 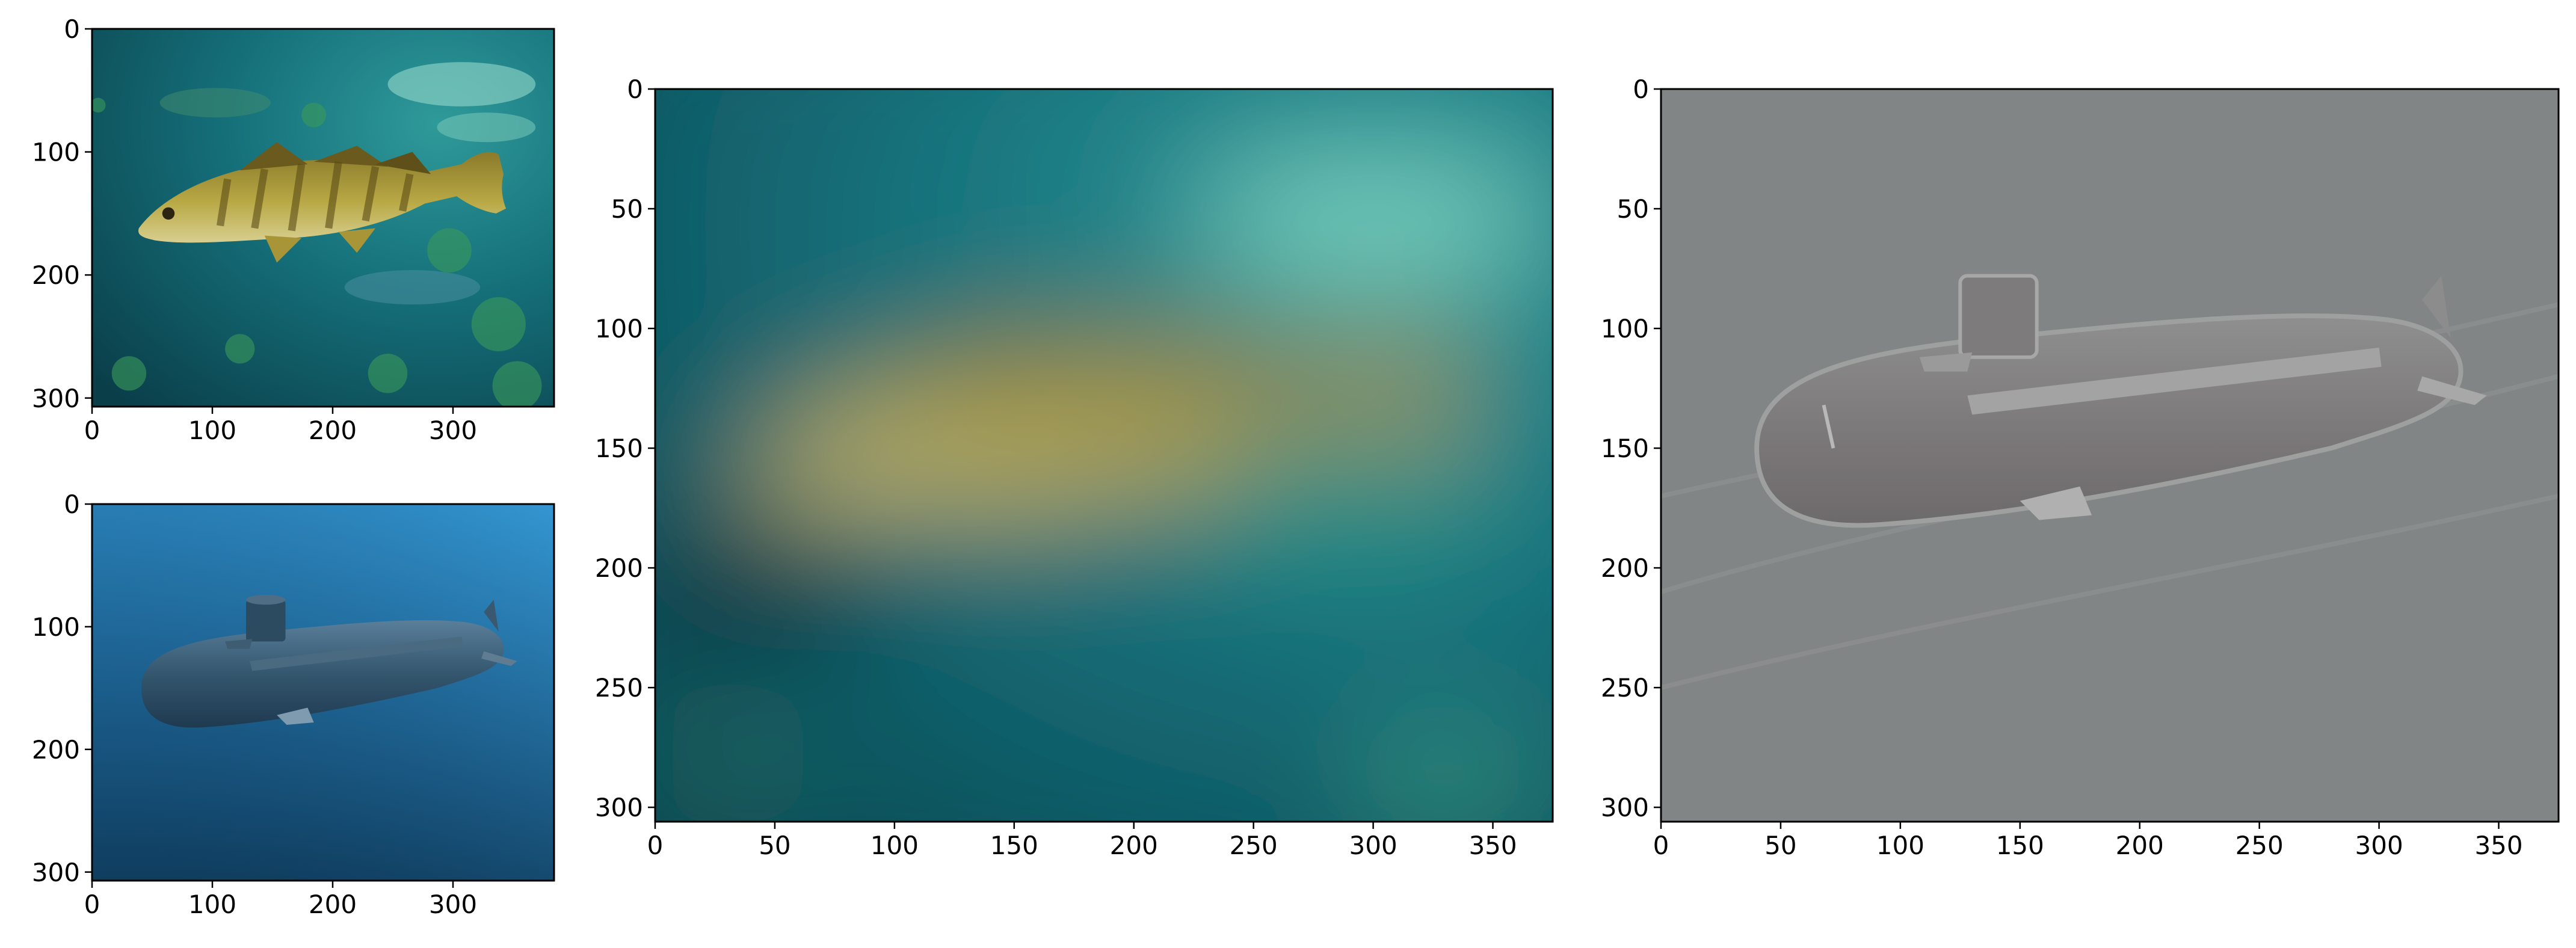 I want to click on fish-image, so click(x=323, y=218).